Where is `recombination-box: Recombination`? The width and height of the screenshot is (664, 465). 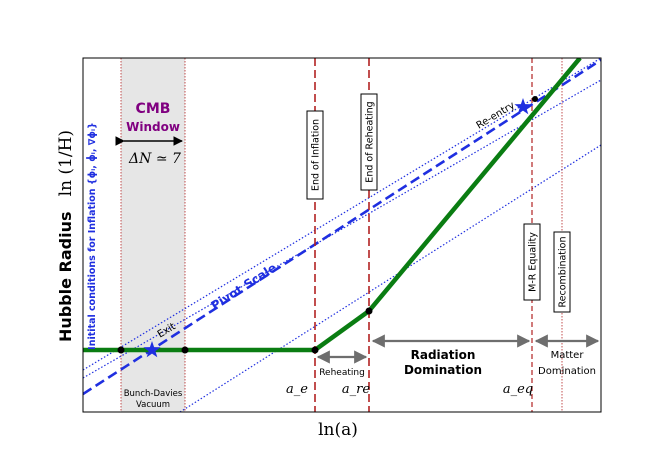
recombination-box: Recombination is located at coordinates (562, 272).